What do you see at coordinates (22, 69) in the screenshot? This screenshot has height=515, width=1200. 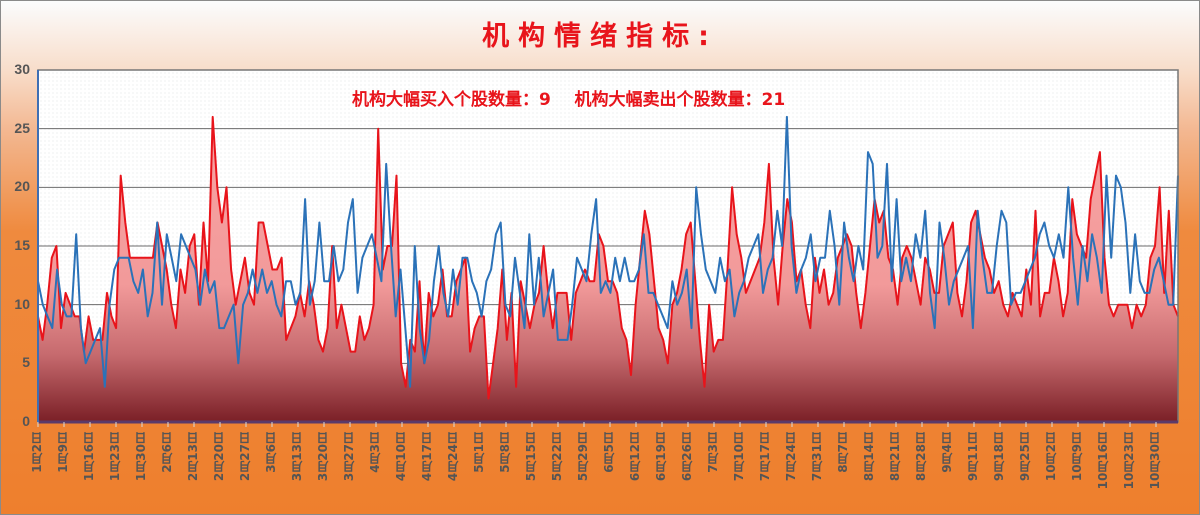 I see `y-tick-label: 30` at bounding box center [22, 69].